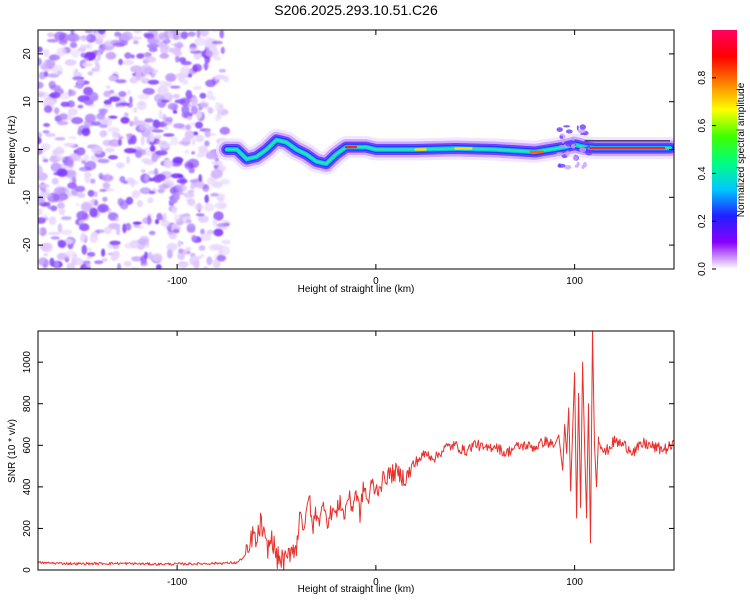 The image size is (750, 600). I want to click on y-tick-label: 10, so click(27, 102).